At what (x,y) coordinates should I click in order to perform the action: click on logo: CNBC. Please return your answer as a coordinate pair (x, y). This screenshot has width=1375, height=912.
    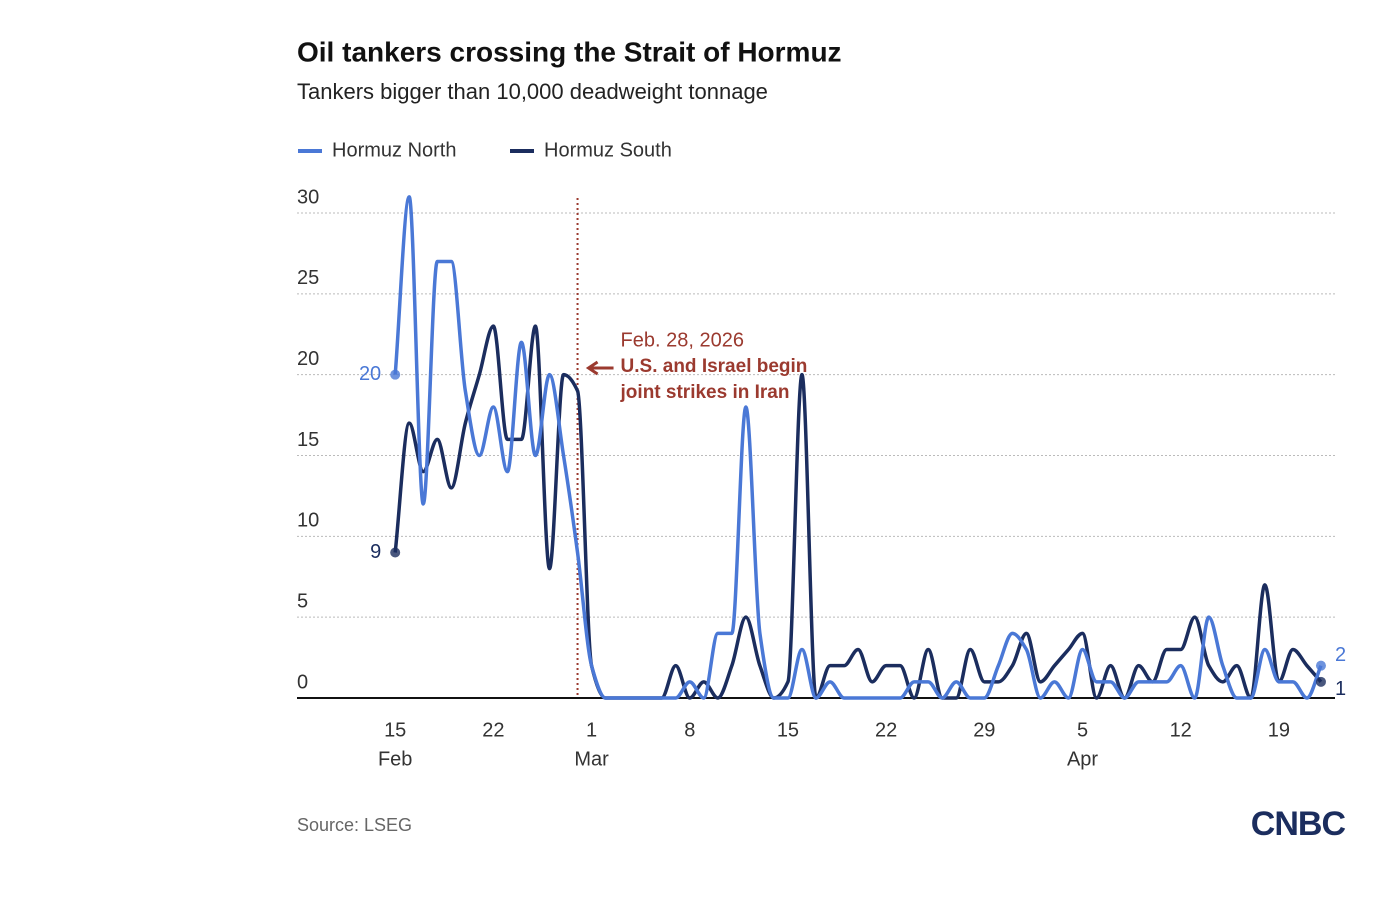
    Looking at the image, I should click on (1298, 824).